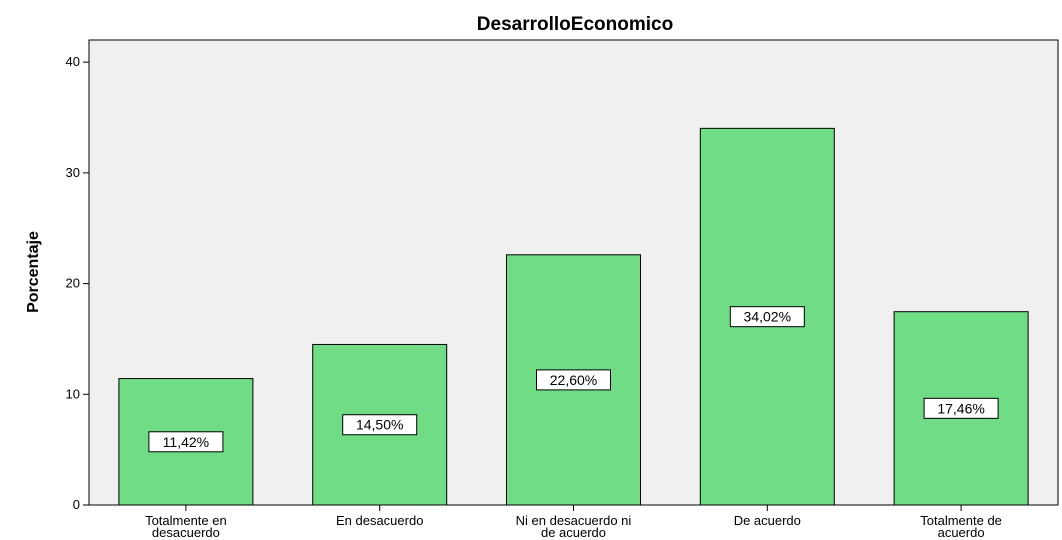  What do you see at coordinates (379, 520) in the screenshot?
I see `x-tick-label-1-0: En desacuerdo` at bounding box center [379, 520].